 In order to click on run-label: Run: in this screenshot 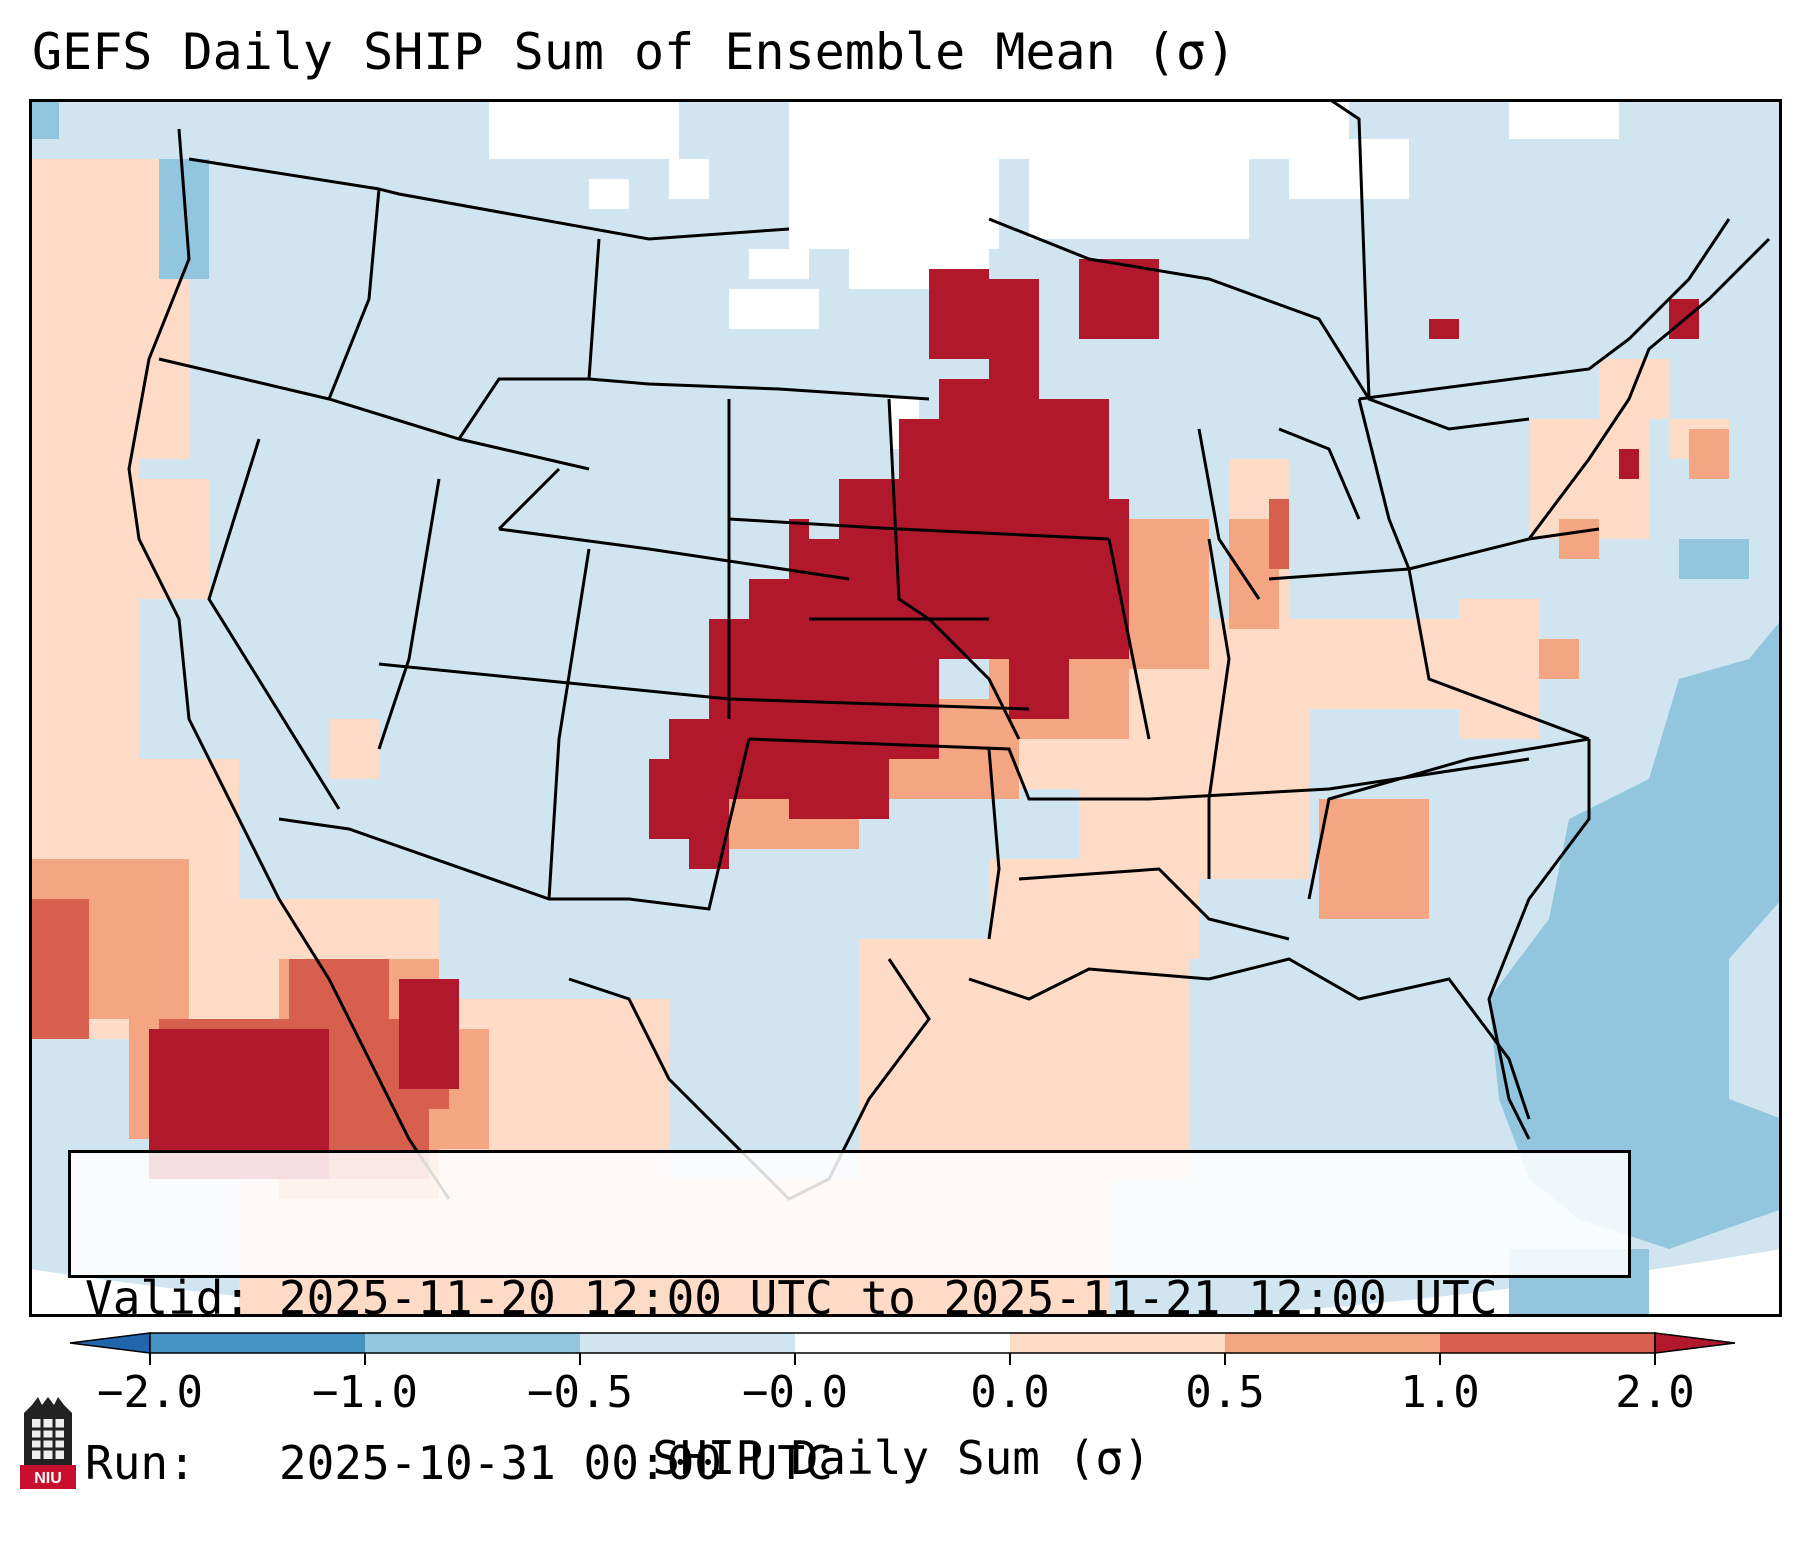, I will do `click(140, 1463)`.